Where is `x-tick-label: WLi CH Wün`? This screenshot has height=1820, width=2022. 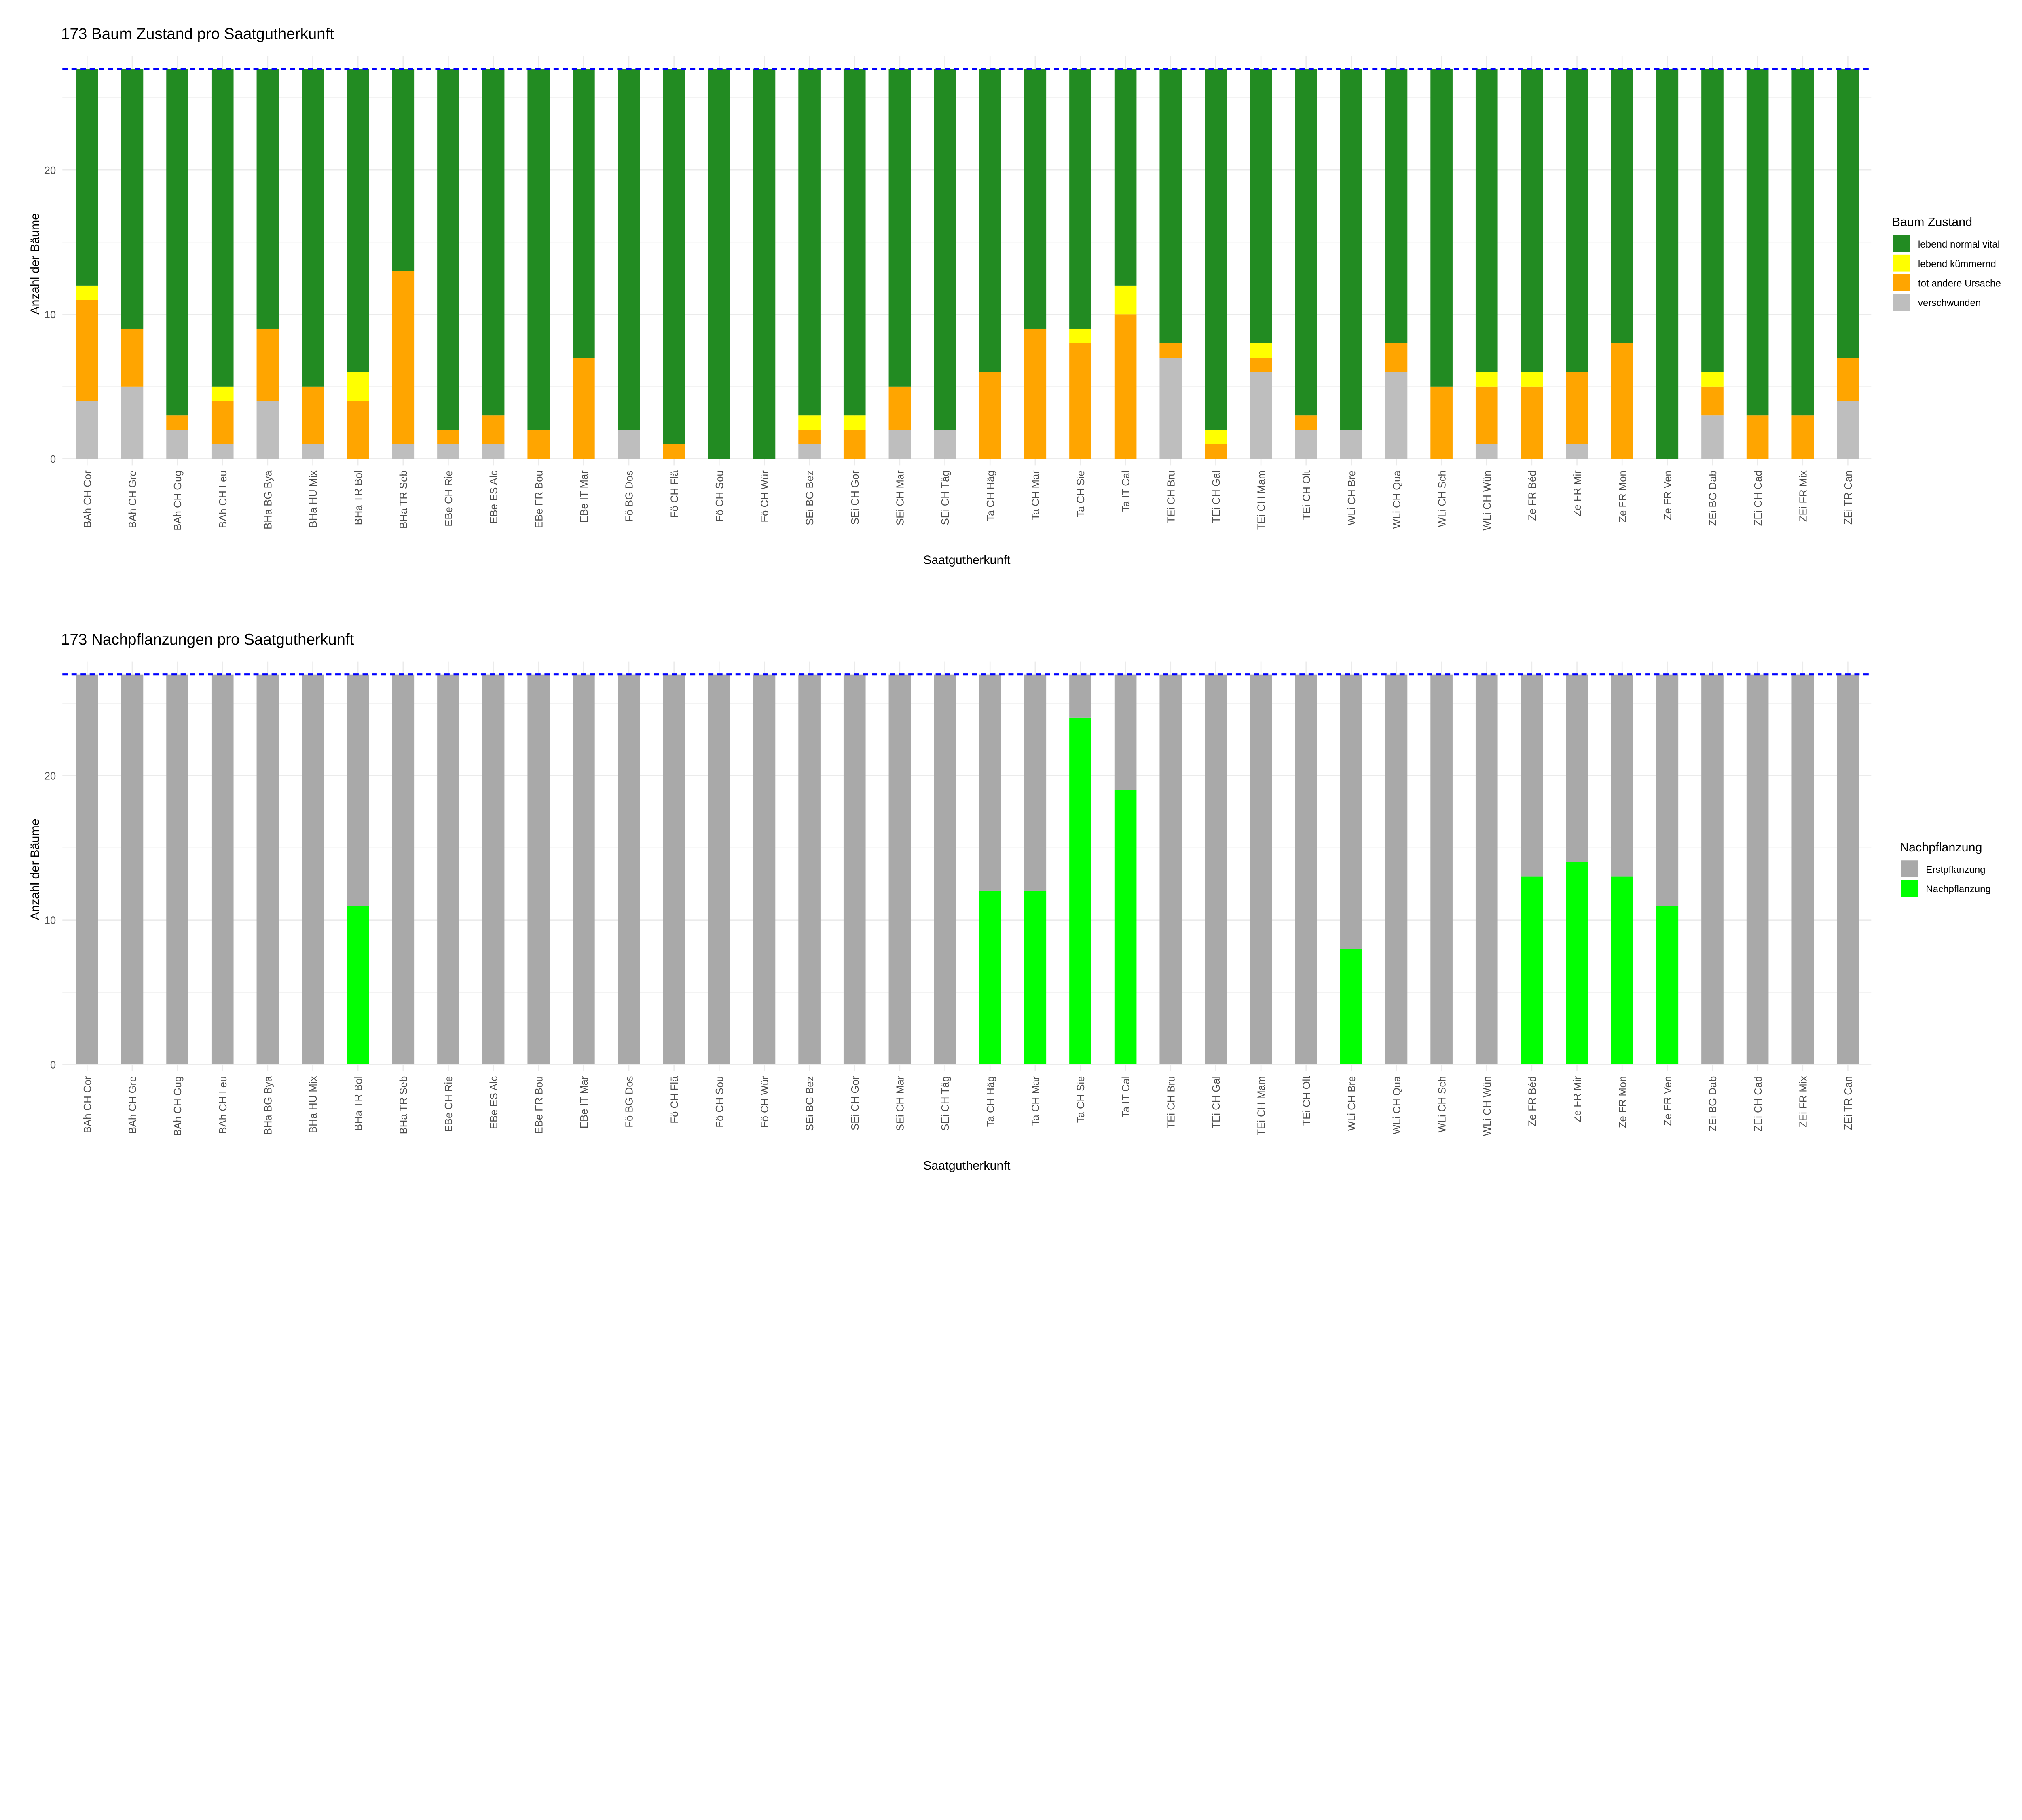
x-tick-label: WLi CH Wün is located at coordinates (1487, 1106).